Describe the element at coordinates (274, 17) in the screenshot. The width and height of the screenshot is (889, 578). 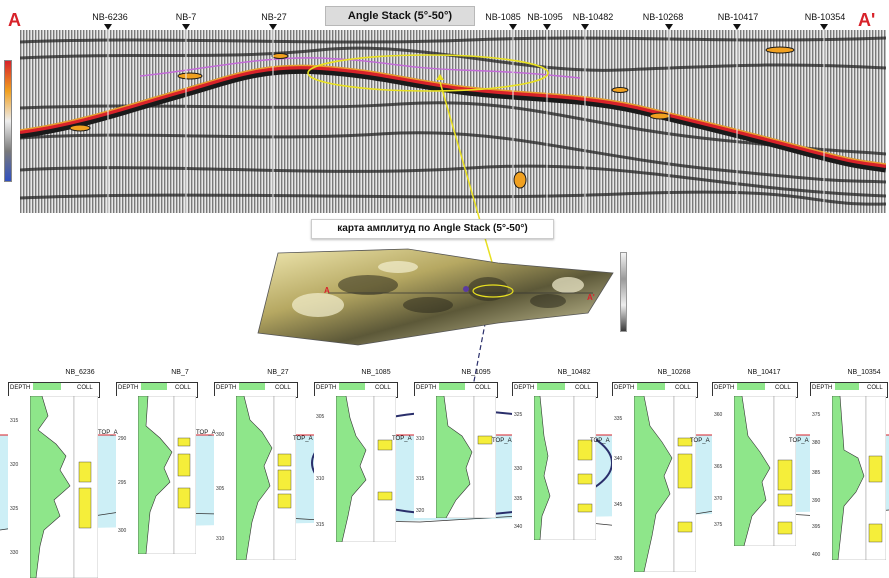
I see `well-label: NB-27` at that location.